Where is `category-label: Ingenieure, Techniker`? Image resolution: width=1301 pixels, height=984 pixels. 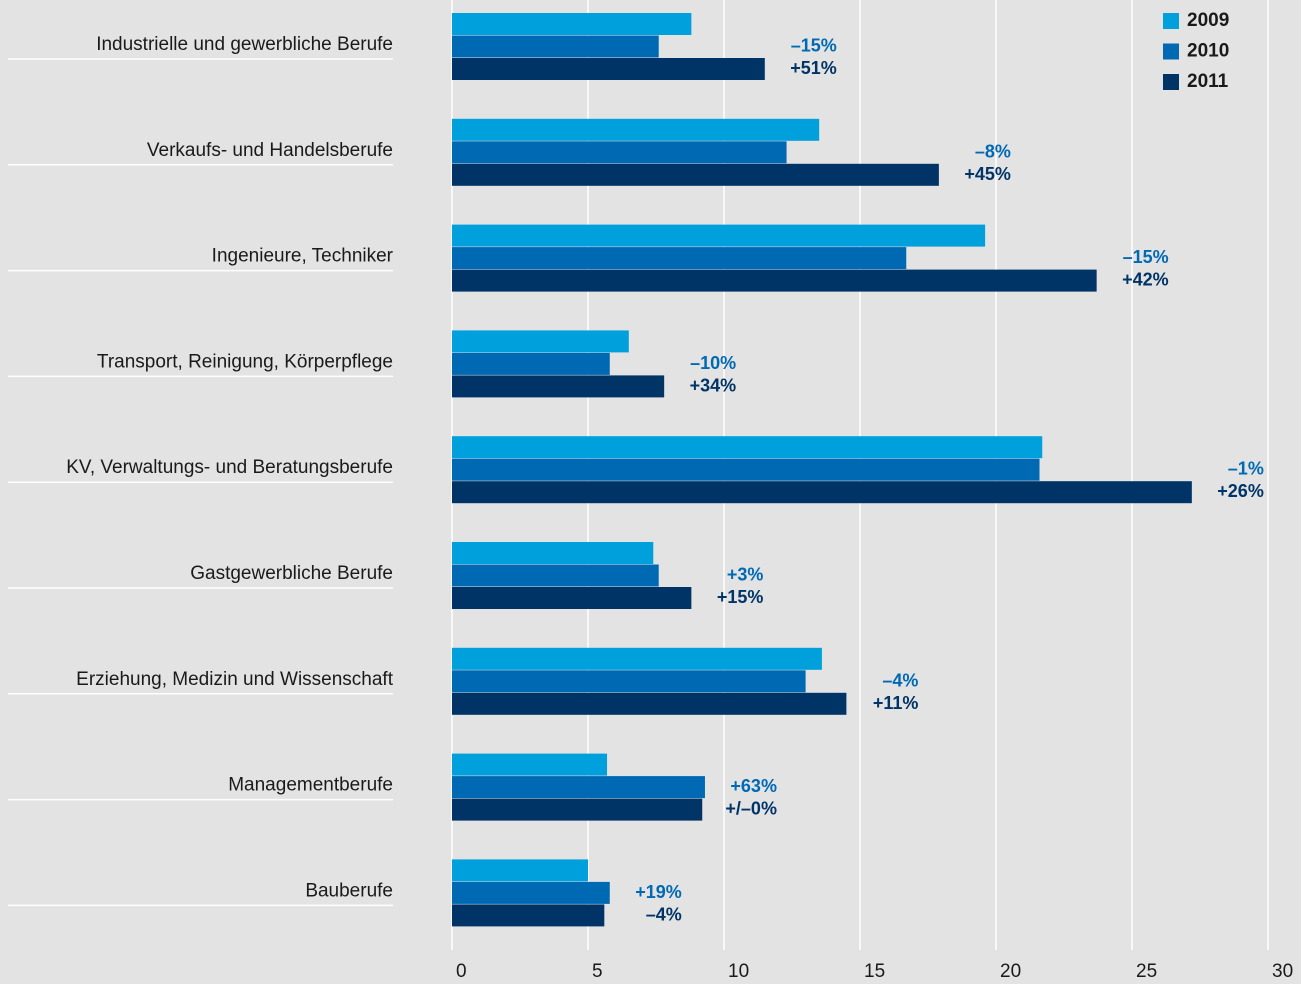 category-label: Ingenieure, Techniker is located at coordinates (303, 256).